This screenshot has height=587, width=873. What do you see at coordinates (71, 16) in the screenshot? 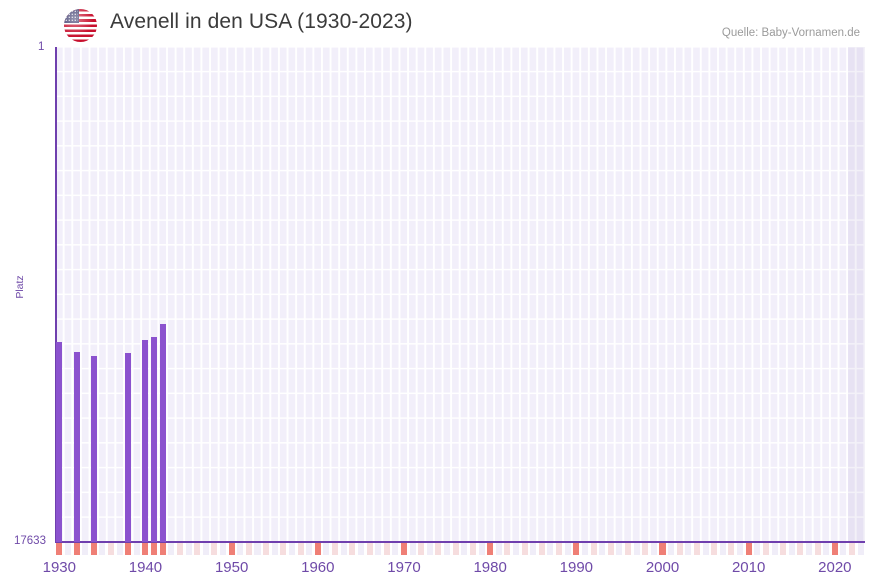
I see `flag-canton` at bounding box center [71, 16].